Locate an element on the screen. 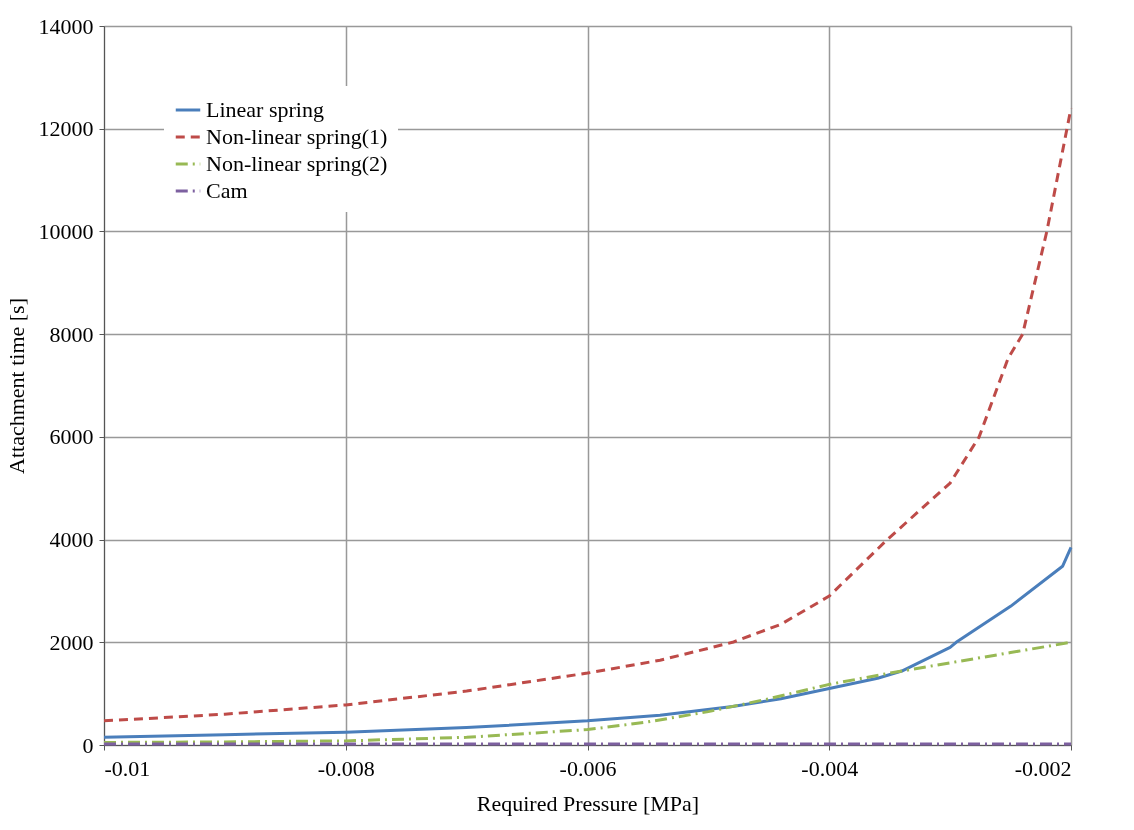 This screenshot has width=1134, height=830. y-tick-label: 4000 is located at coordinates (71, 540).